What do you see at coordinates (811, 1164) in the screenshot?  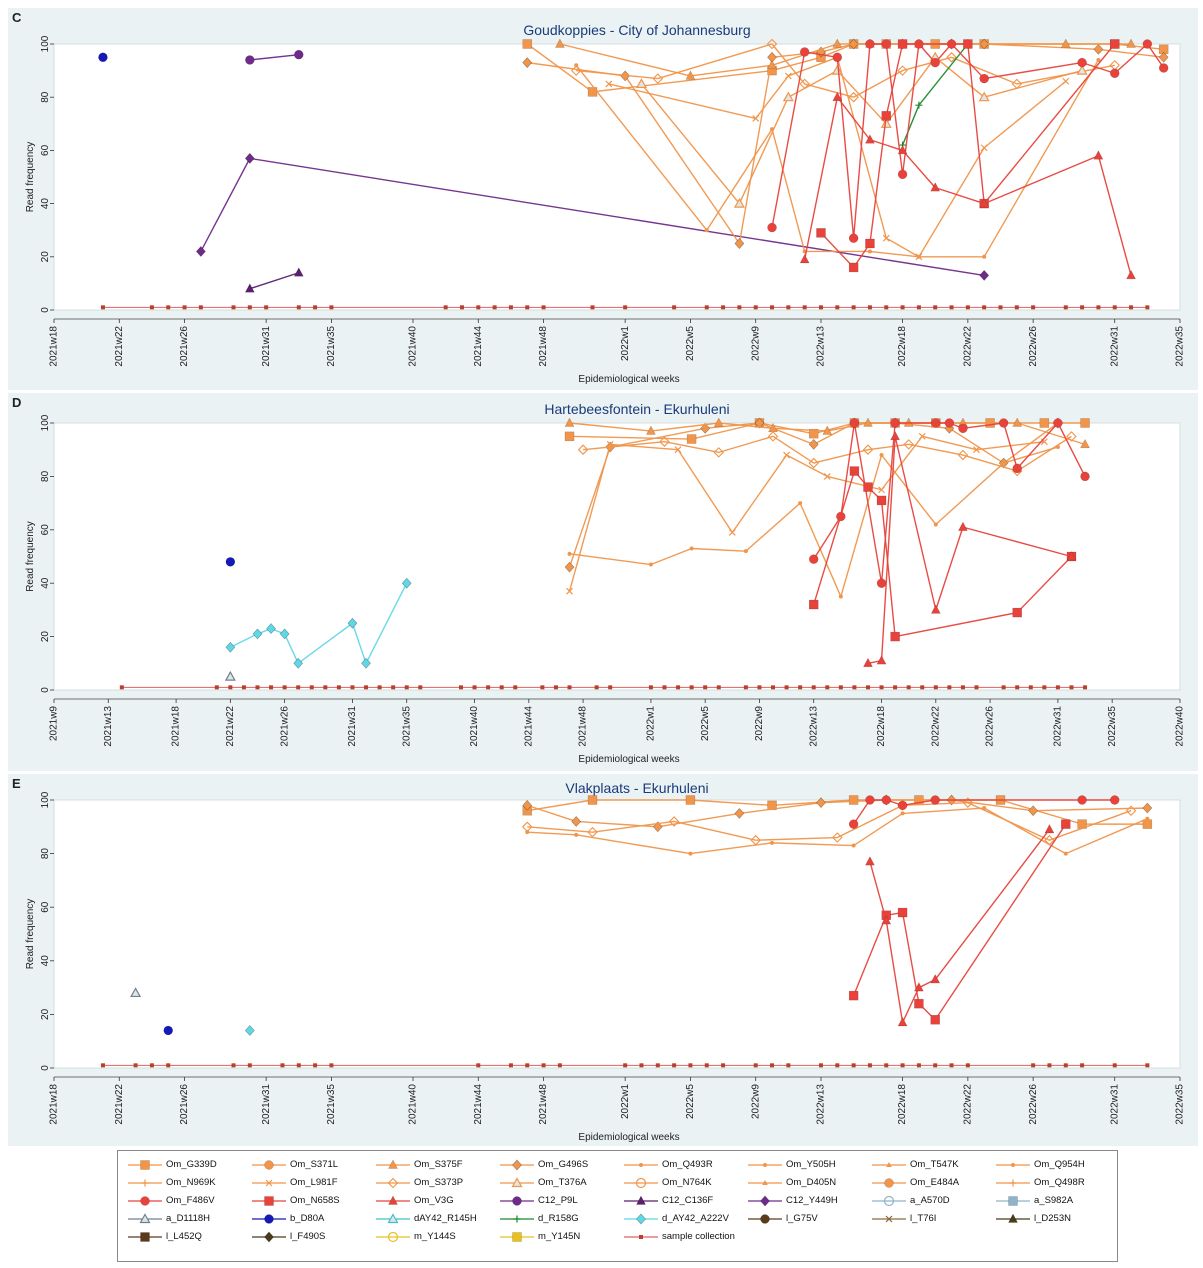 I see `legend-label: Om_Y505H` at bounding box center [811, 1164].